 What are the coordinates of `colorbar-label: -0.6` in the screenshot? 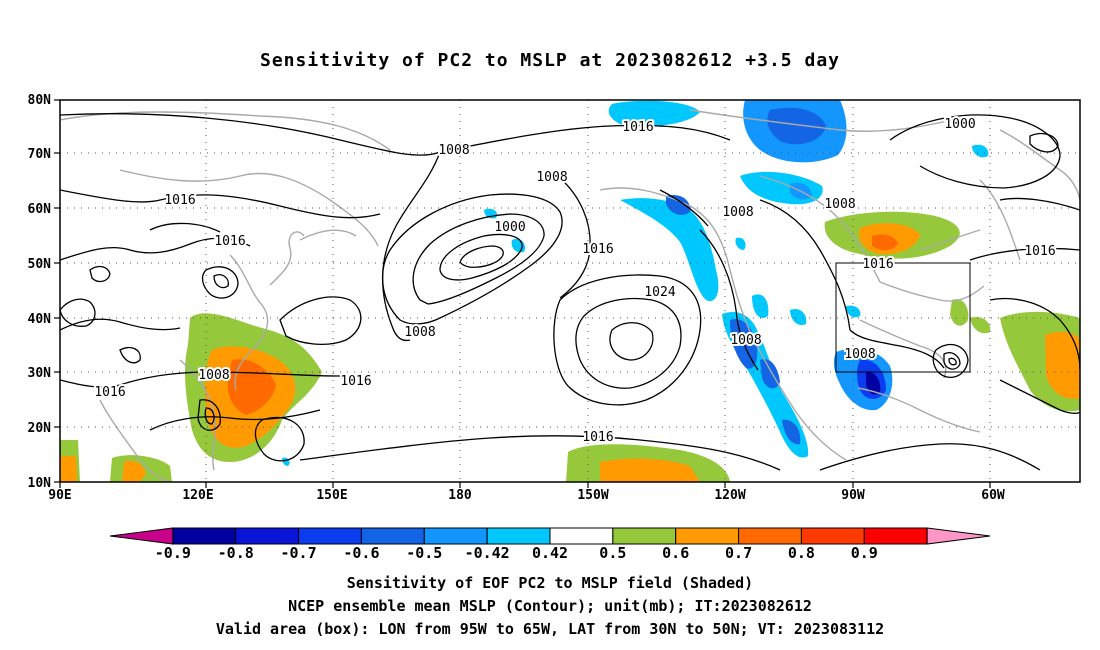 It's located at (361, 553).